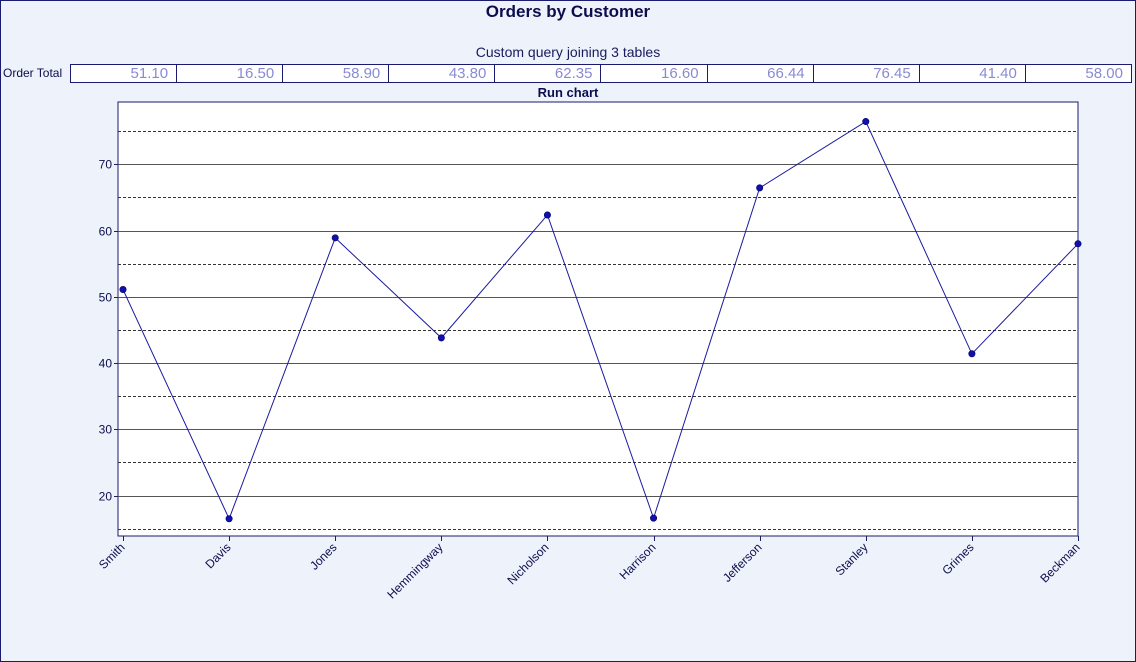  What do you see at coordinates (865, 73) in the screenshot?
I see `order-total-cell: 76.45` at bounding box center [865, 73].